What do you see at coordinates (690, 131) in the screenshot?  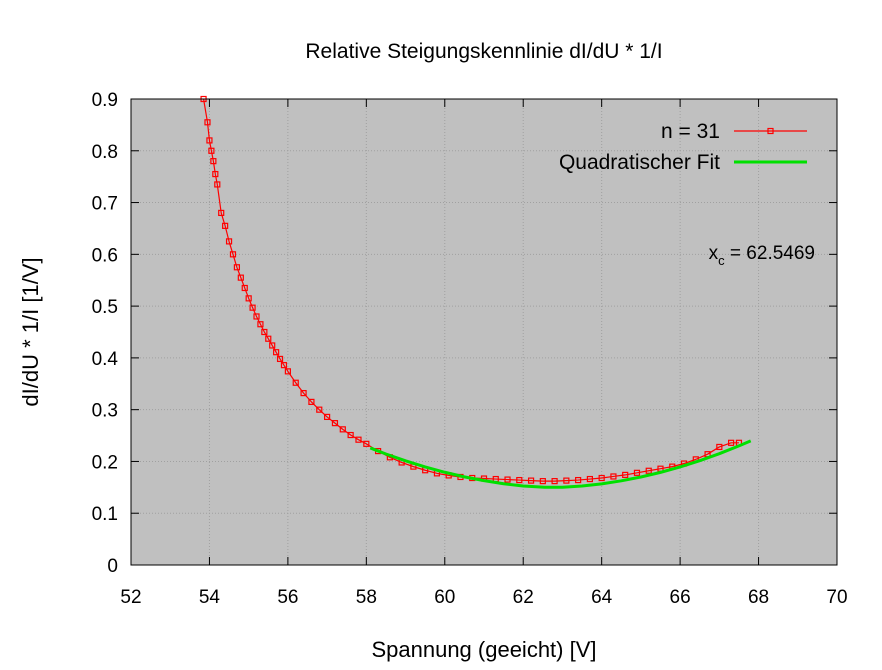 I see `legend-label: n = 31` at bounding box center [690, 131].